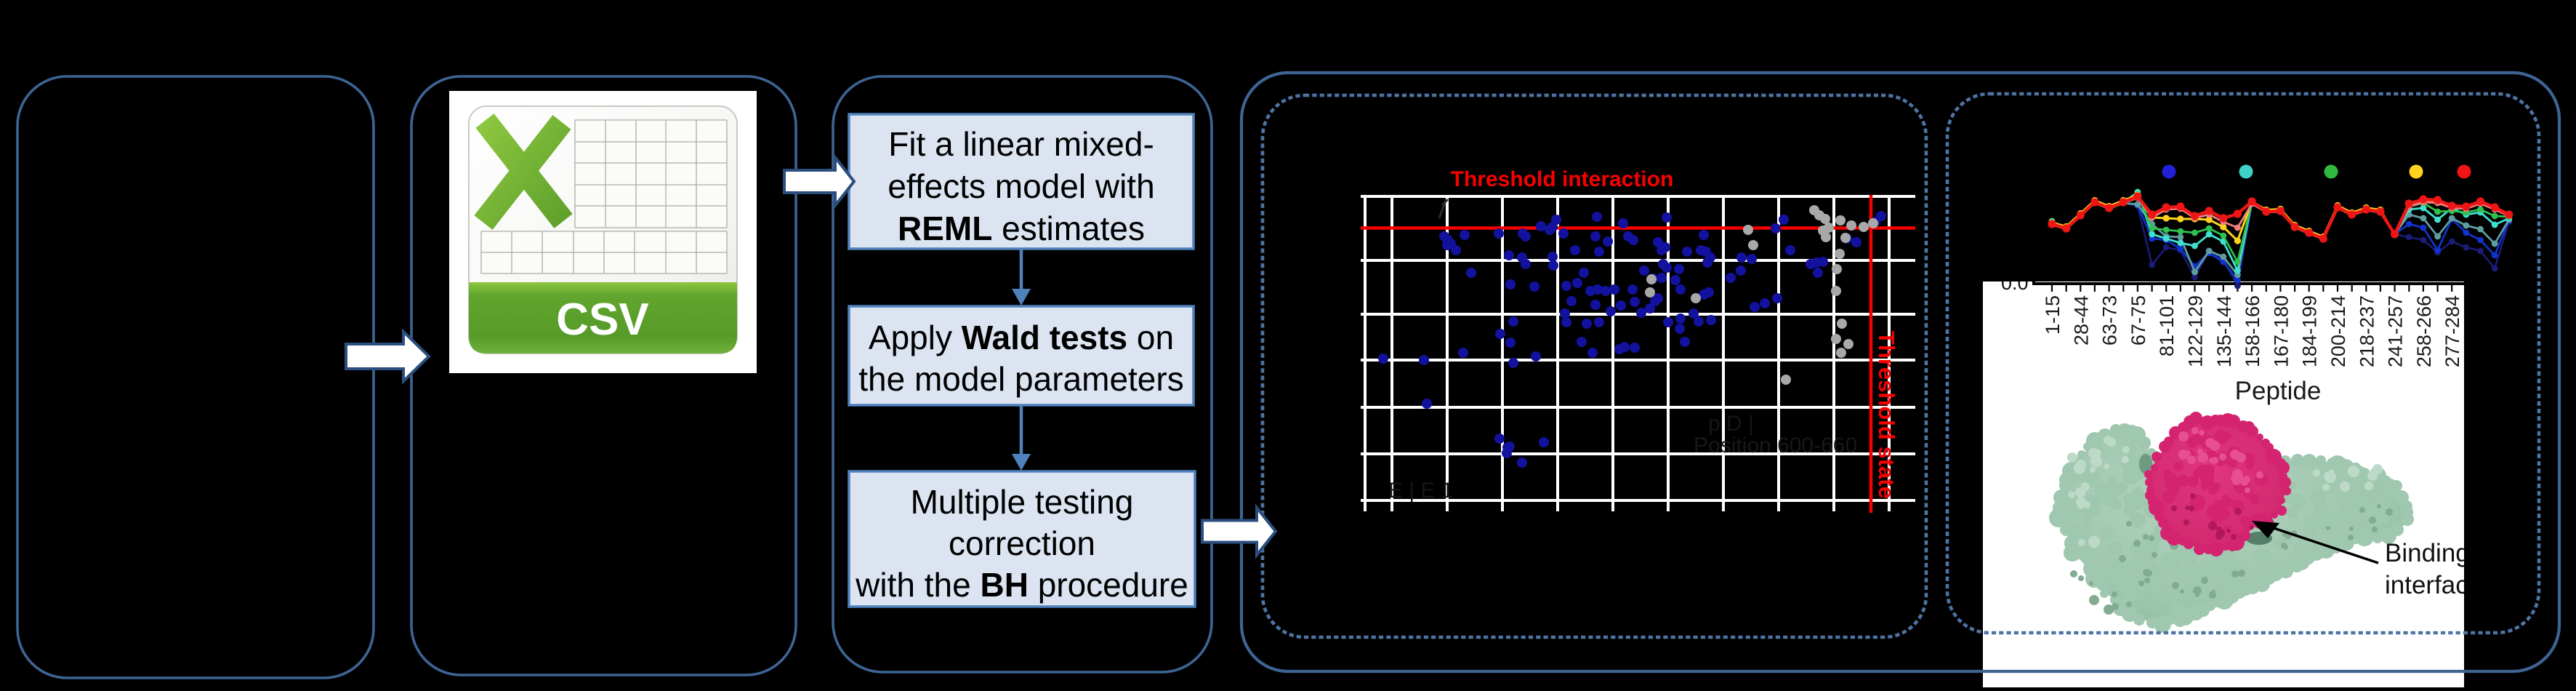 The image size is (2576, 691). What do you see at coordinates (1562, 179) in the screenshot?
I see `svg-text: Threshold interaction` at bounding box center [1562, 179].